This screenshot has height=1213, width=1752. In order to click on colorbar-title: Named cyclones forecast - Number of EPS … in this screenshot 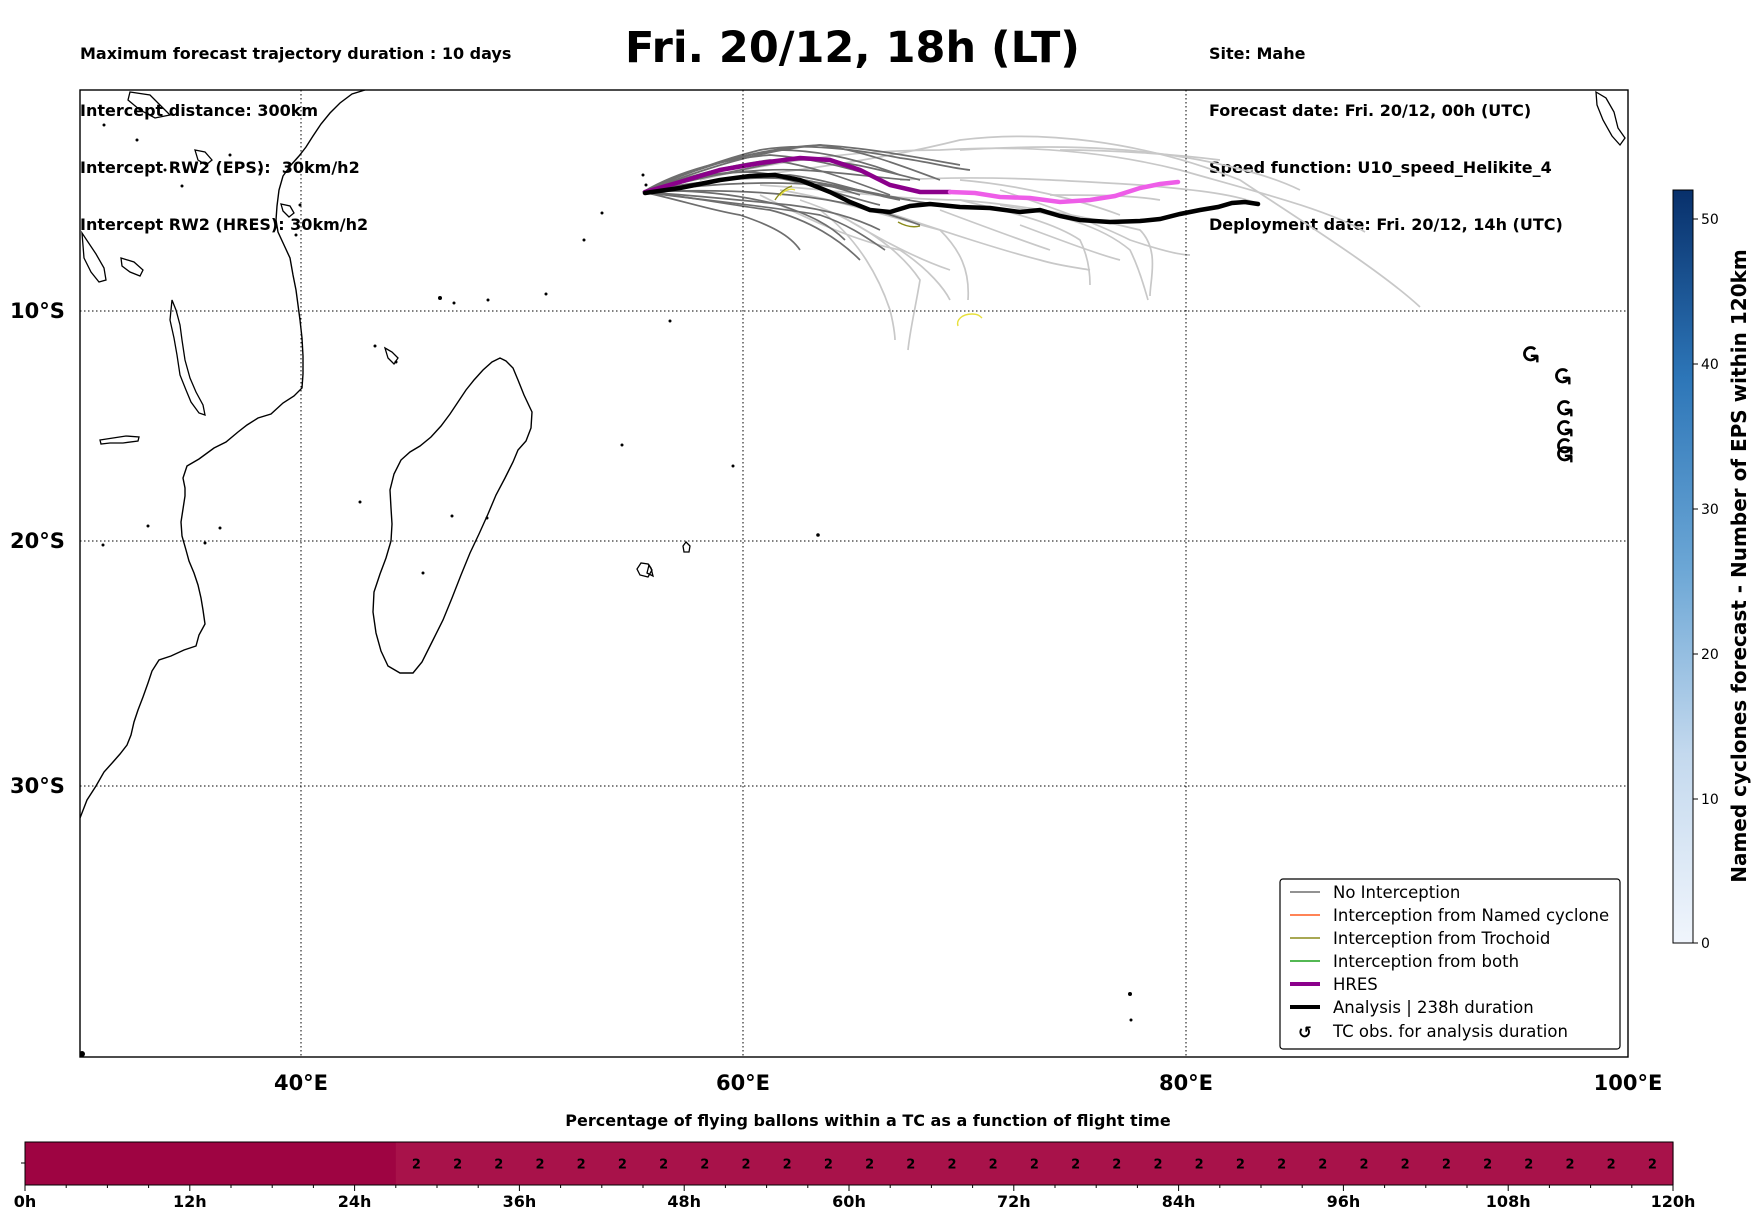, I will do `click(1739, 566)`.